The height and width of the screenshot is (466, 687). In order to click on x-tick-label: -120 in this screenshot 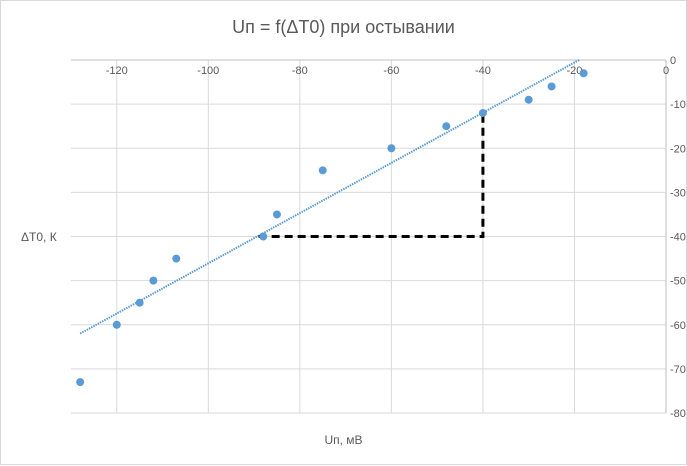, I will do `click(117, 71)`.